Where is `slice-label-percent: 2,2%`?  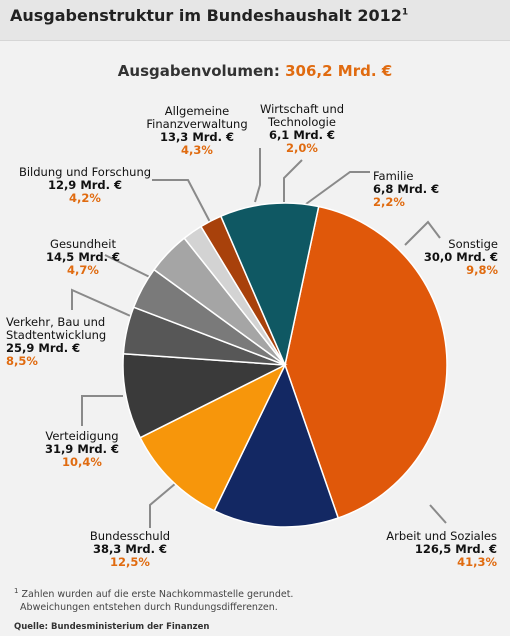 slice-label-percent: 2,2% is located at coordinates (389, 202).